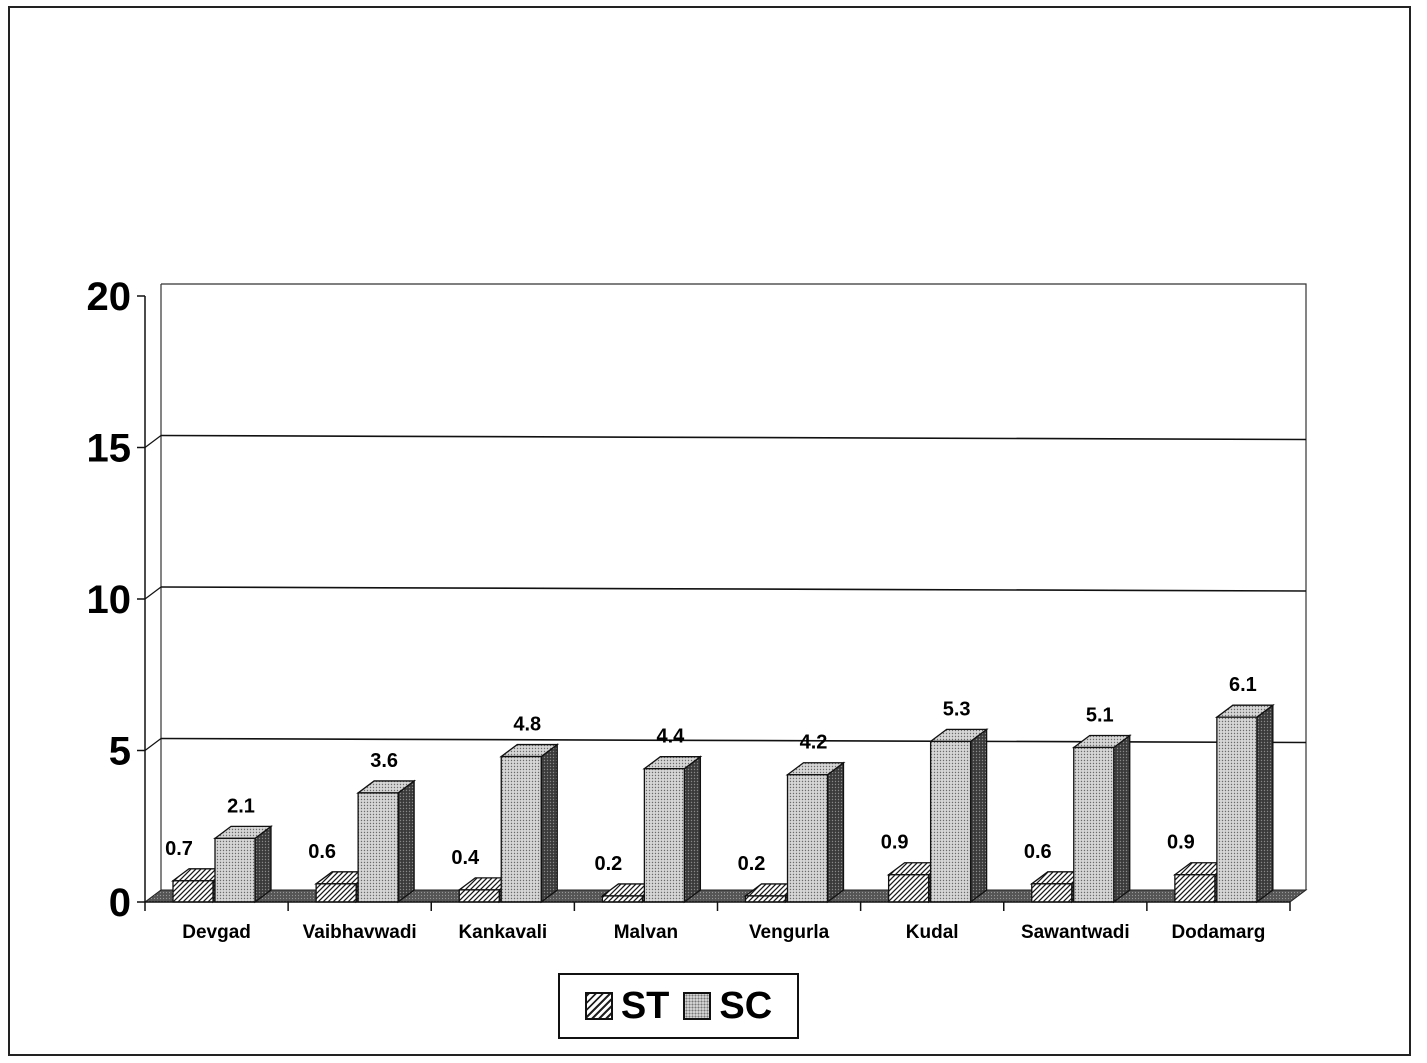 The height and width of the screenshot is (1063, 1427). Describe the element at coordinates (109, 600) in the screenshot. I see `y-tick-label: 10` at that location.